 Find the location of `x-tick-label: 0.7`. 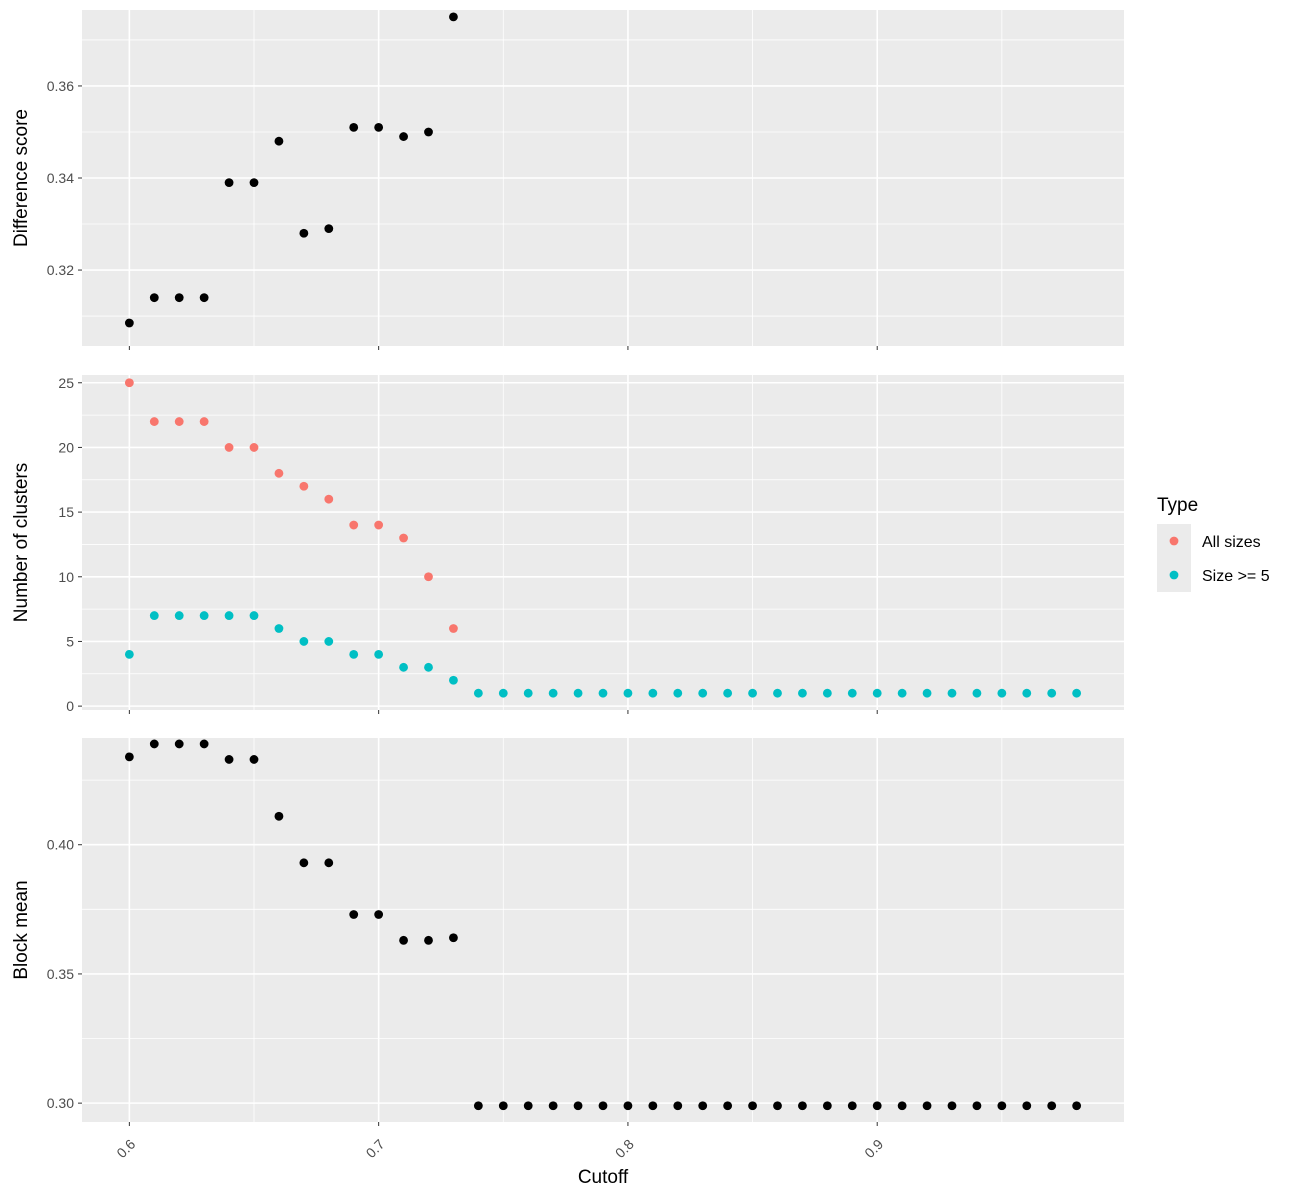

x-tick-label: 0.7 is located at coordinates (375, 1148).